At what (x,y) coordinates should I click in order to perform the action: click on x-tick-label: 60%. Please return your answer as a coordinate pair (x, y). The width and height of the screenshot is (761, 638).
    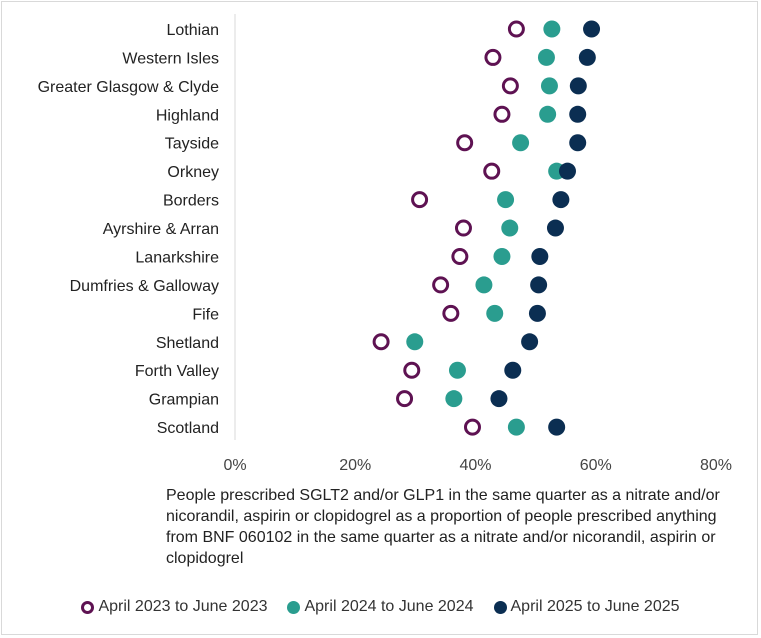
    Looking at the image, I should click on (596, 465).